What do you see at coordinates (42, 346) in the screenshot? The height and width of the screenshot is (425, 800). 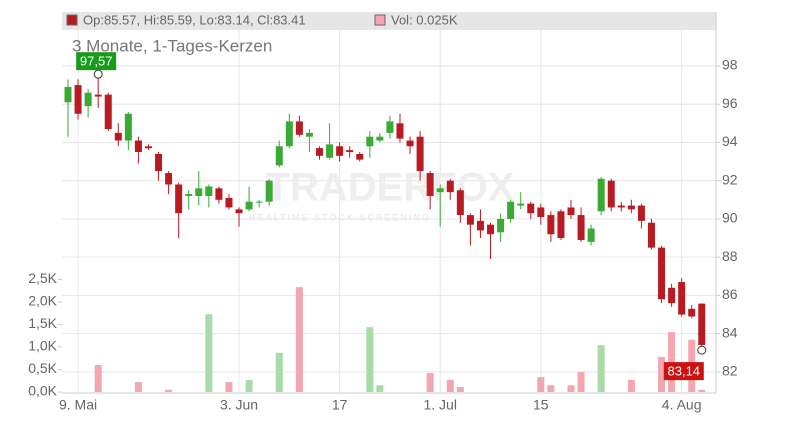 I see `y2-tick-label: 1,0K` at bounding box center [42, 346].